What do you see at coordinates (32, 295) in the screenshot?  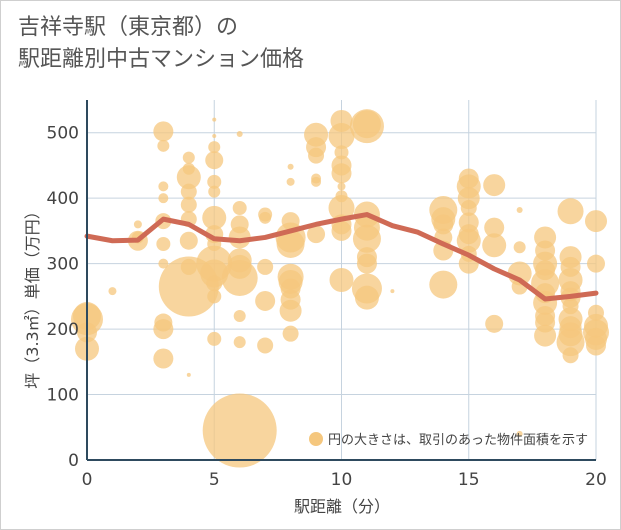 I see `y-axis-label: 坪（3.3㎡）単価（万円）` at bounding box center [32, 295].